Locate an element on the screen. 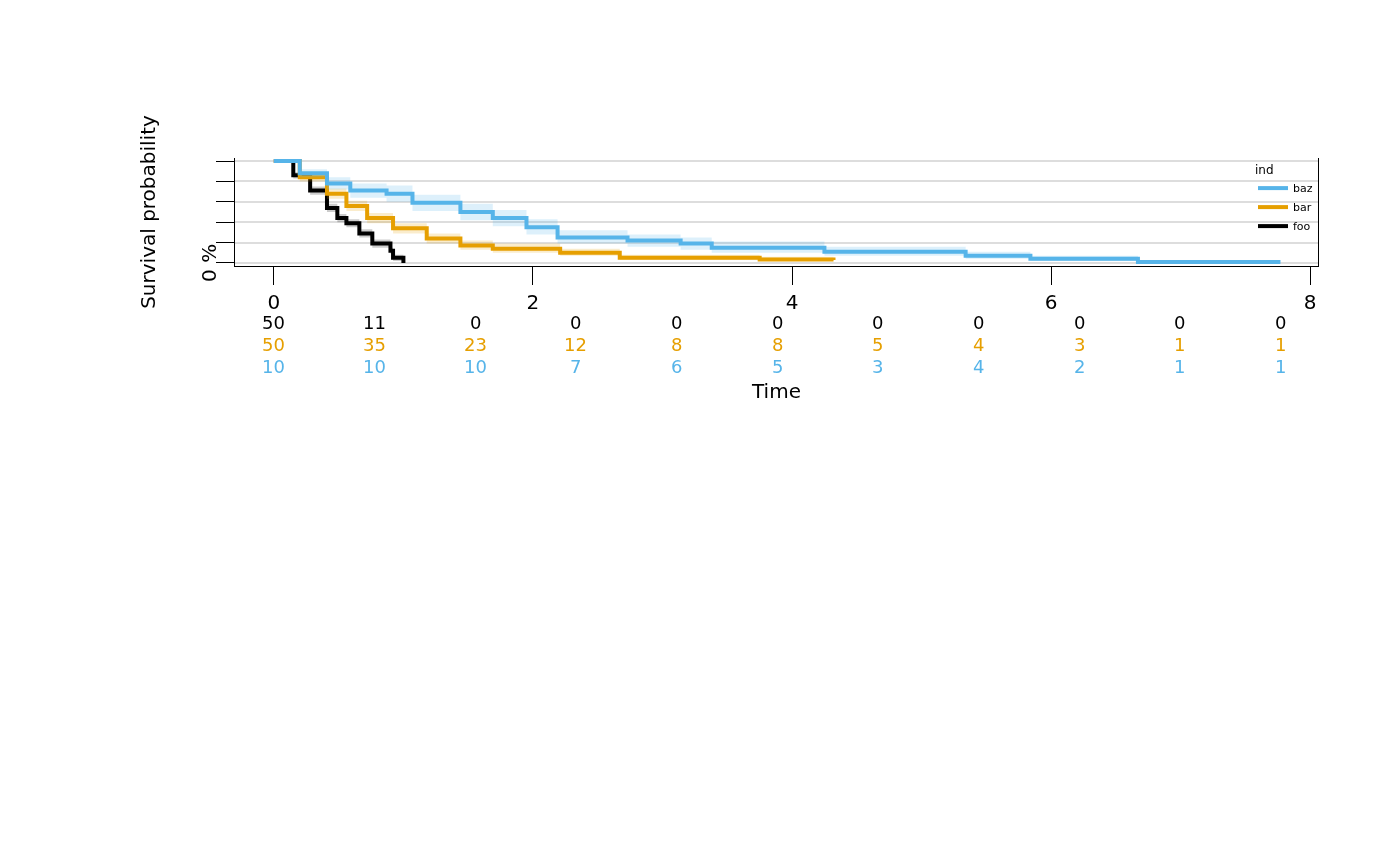 The width and height of the screenshot is (1400, 866). y-axis-title: Survival probability is located at coordinates (147, 211).